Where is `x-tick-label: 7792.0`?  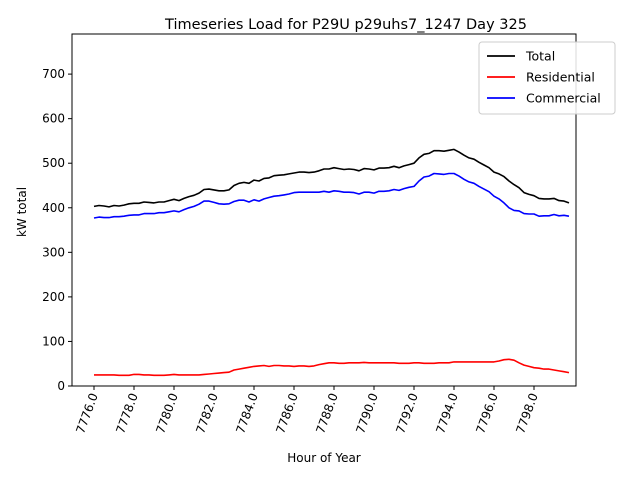
x-tick-label: 7792.0 is located at coordinates (407, 413).